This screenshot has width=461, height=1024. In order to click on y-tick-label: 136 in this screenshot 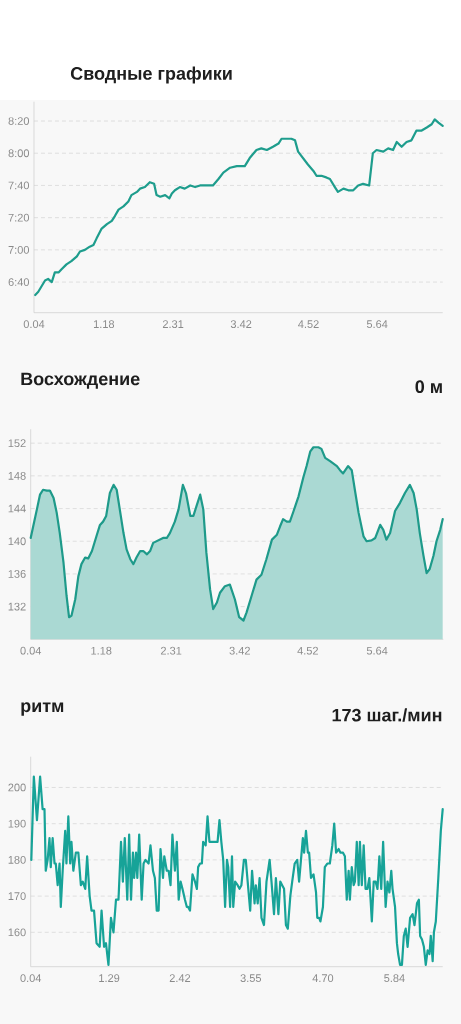, I will do `click(17, 574)`.